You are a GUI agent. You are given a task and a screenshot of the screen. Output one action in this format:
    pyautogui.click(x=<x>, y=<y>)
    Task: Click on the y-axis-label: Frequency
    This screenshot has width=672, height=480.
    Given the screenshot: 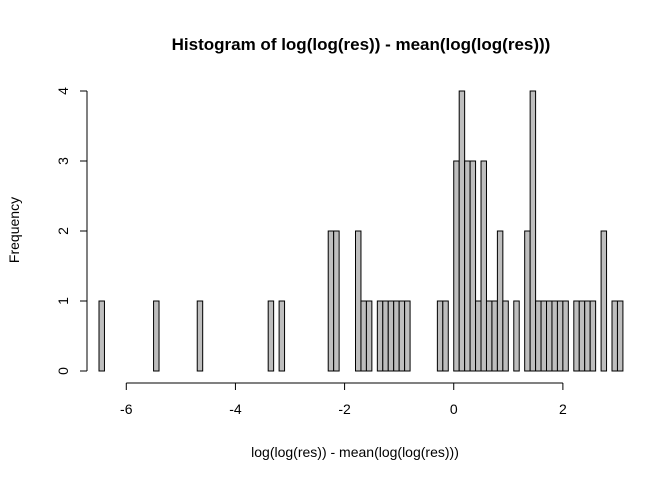 What is the action you would take?
    pyautogui.click(x=14, y=230)
    